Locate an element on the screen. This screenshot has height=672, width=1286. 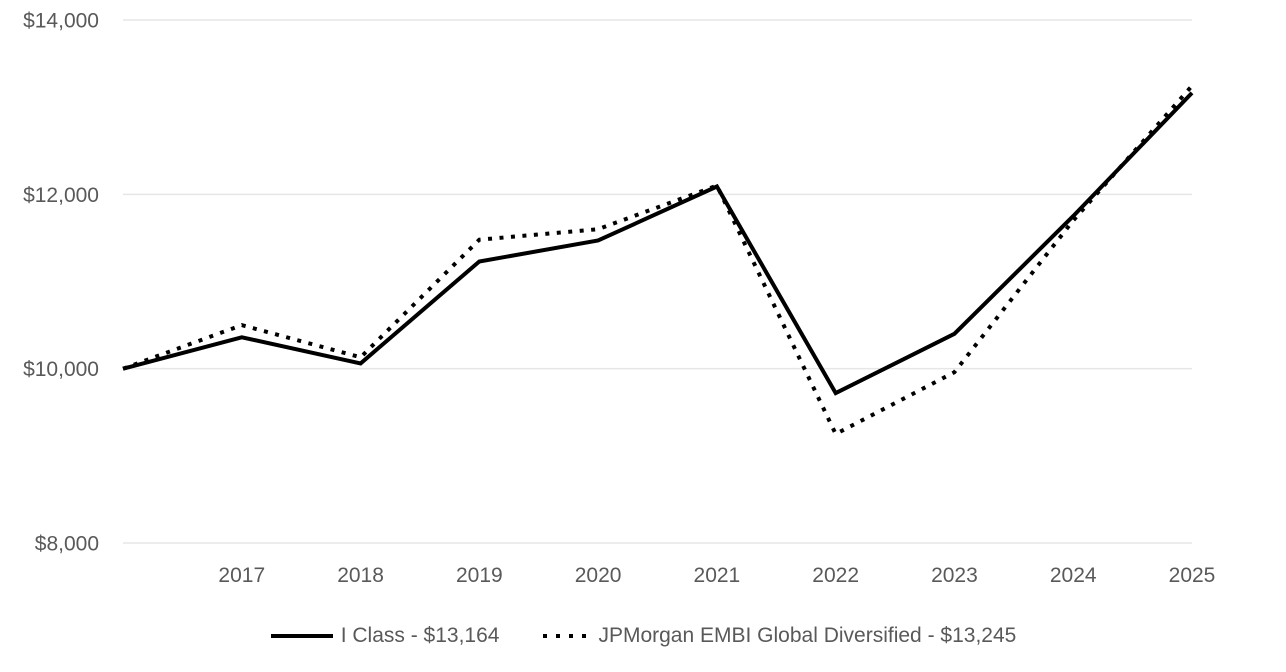
x-tick-label-2017: 2017 is located at coordinates (241, 575).